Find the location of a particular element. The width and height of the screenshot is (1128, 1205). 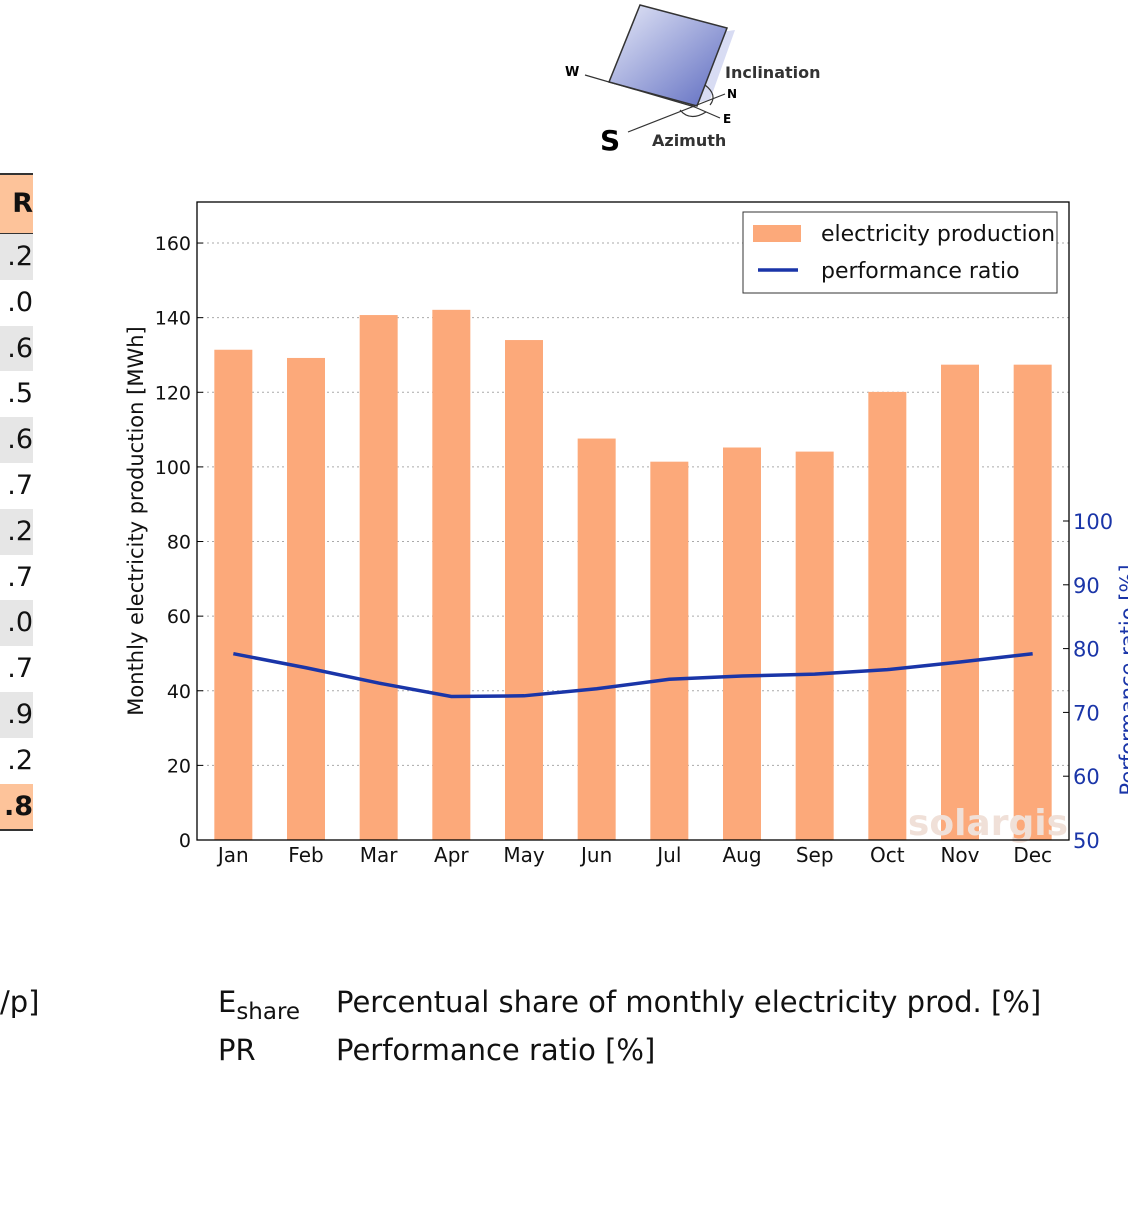

label-azimuth: Azimuth is located at coordinates (689, 140).